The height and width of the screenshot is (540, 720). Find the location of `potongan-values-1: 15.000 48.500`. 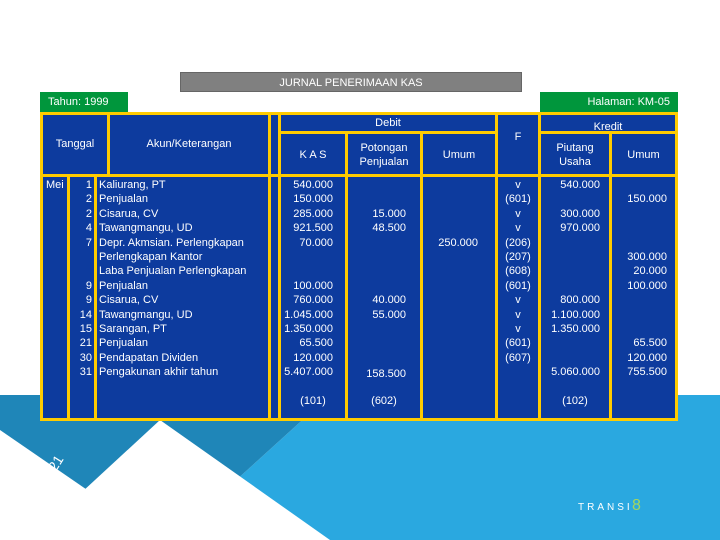

potongan-values-1: 15.000 48.500 is located at coordinates (389, 221).